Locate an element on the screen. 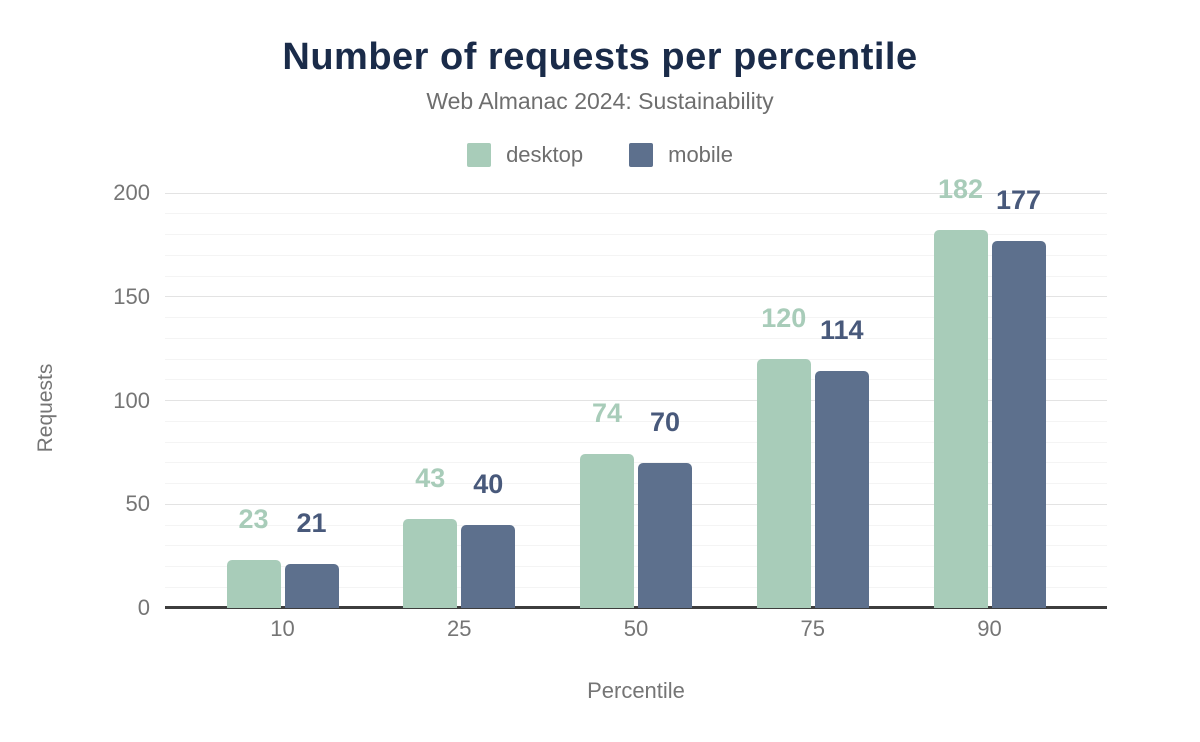 The image size is (1200, 742). x-tick-label-25: 25 is located at coordinates (459, 628).